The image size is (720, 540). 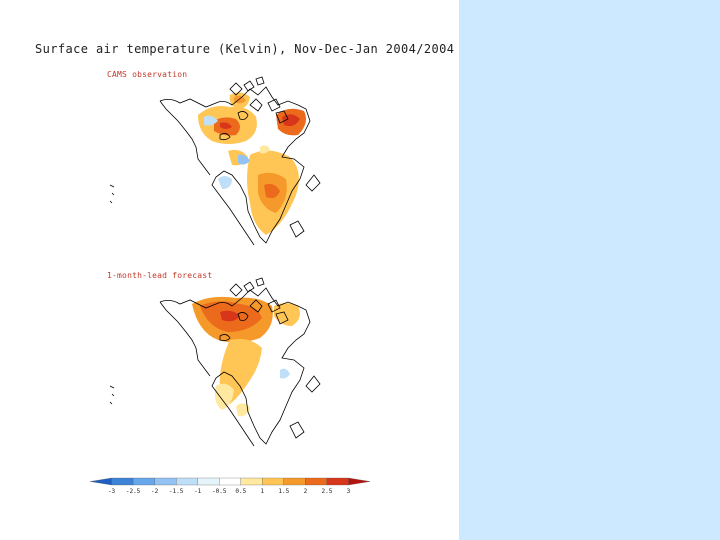 I want to click on colorbar-tick-label: 0.5, so click(x=240, y=491).